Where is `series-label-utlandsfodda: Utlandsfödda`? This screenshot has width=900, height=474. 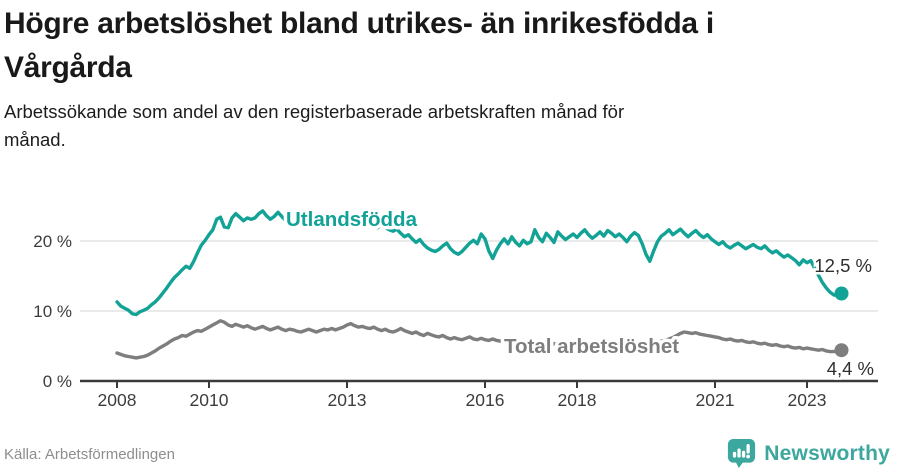
series-label-utlandsfodda: Utlandsfödda is located at coordinates (352, 219).